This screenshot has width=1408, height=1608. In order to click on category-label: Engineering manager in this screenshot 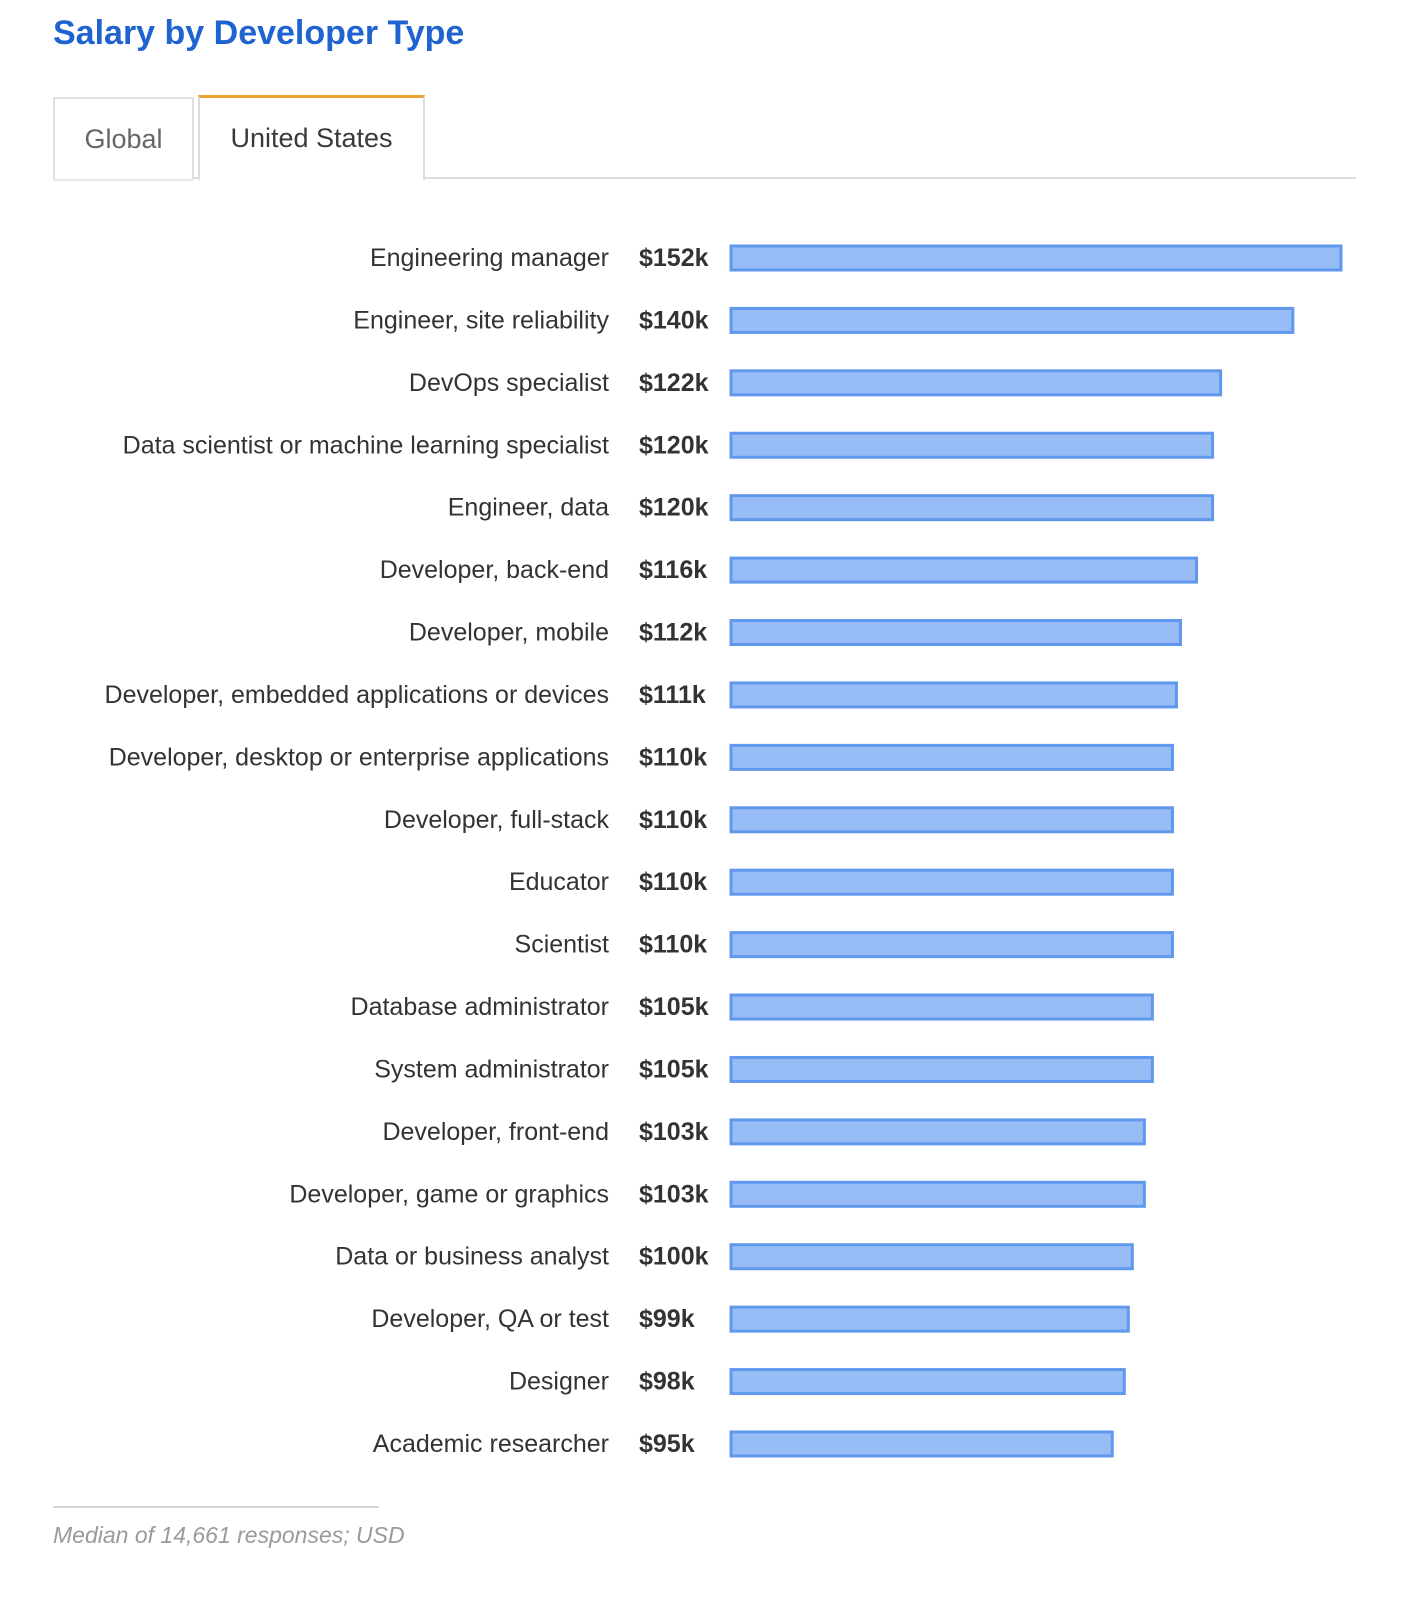, I will do `click(489, 258)`.